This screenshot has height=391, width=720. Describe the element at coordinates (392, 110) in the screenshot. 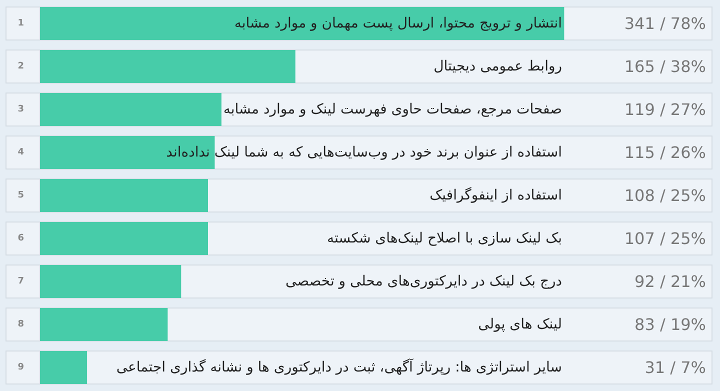

I see `y-tick-label: صفحات مرجع، صفحات حاوی فهرست لینک و موارد مشابه` at that location.